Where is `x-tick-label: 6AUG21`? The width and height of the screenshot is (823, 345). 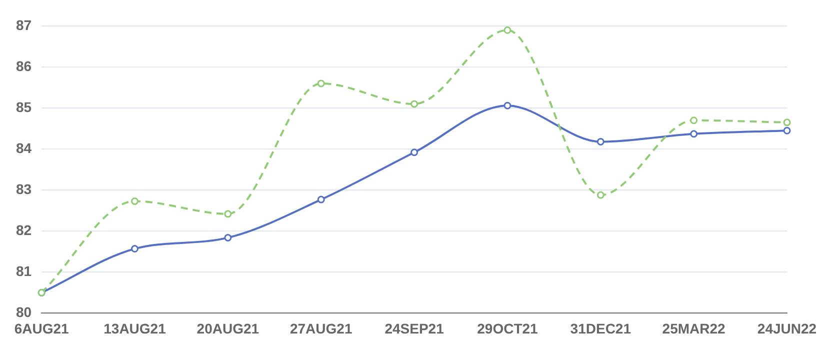
x-tick-label: 6AUG21 is located at coordinates (42, 328).